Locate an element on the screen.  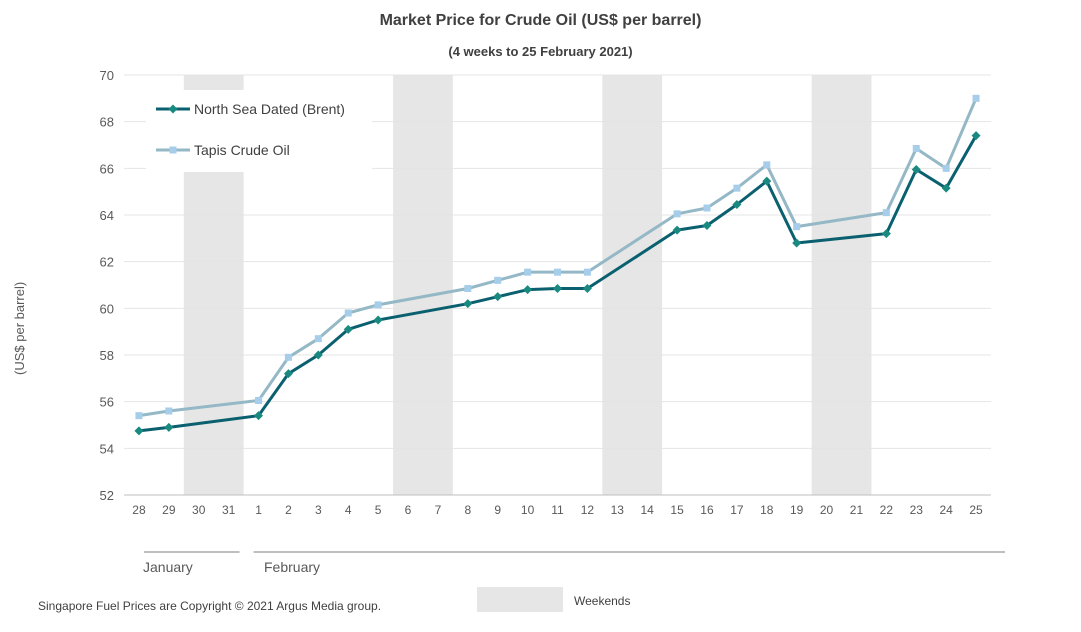
y-tick-label: 56 is located at coordinates (107, 402).